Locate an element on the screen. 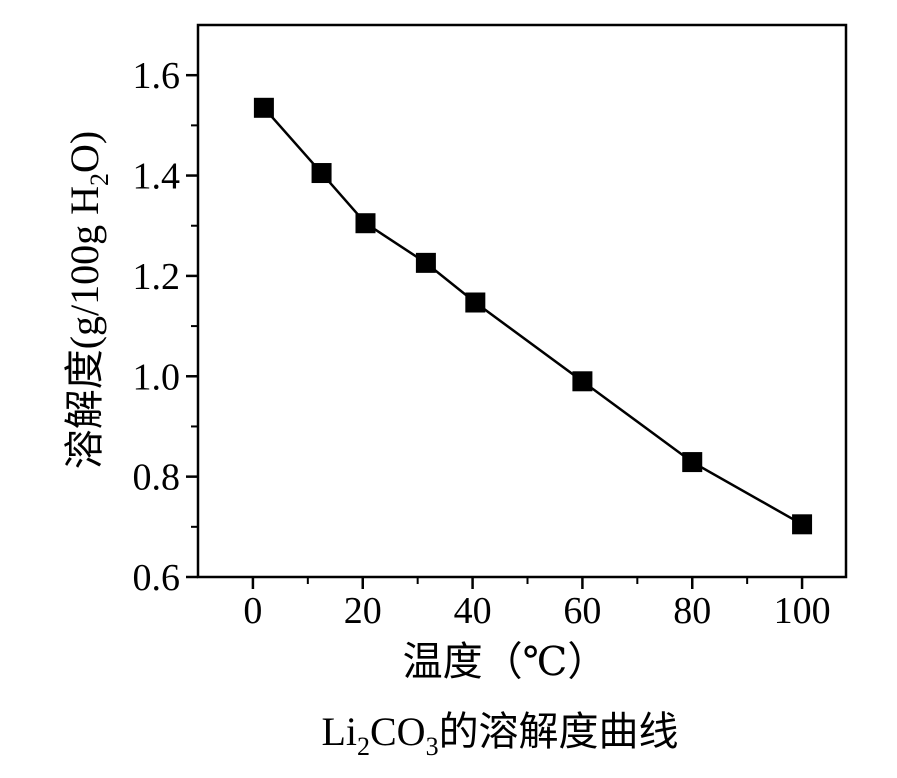 The width and height of the screenshot is (897, 778). x-tick-label: 100 is located at coordinates (802, 611).